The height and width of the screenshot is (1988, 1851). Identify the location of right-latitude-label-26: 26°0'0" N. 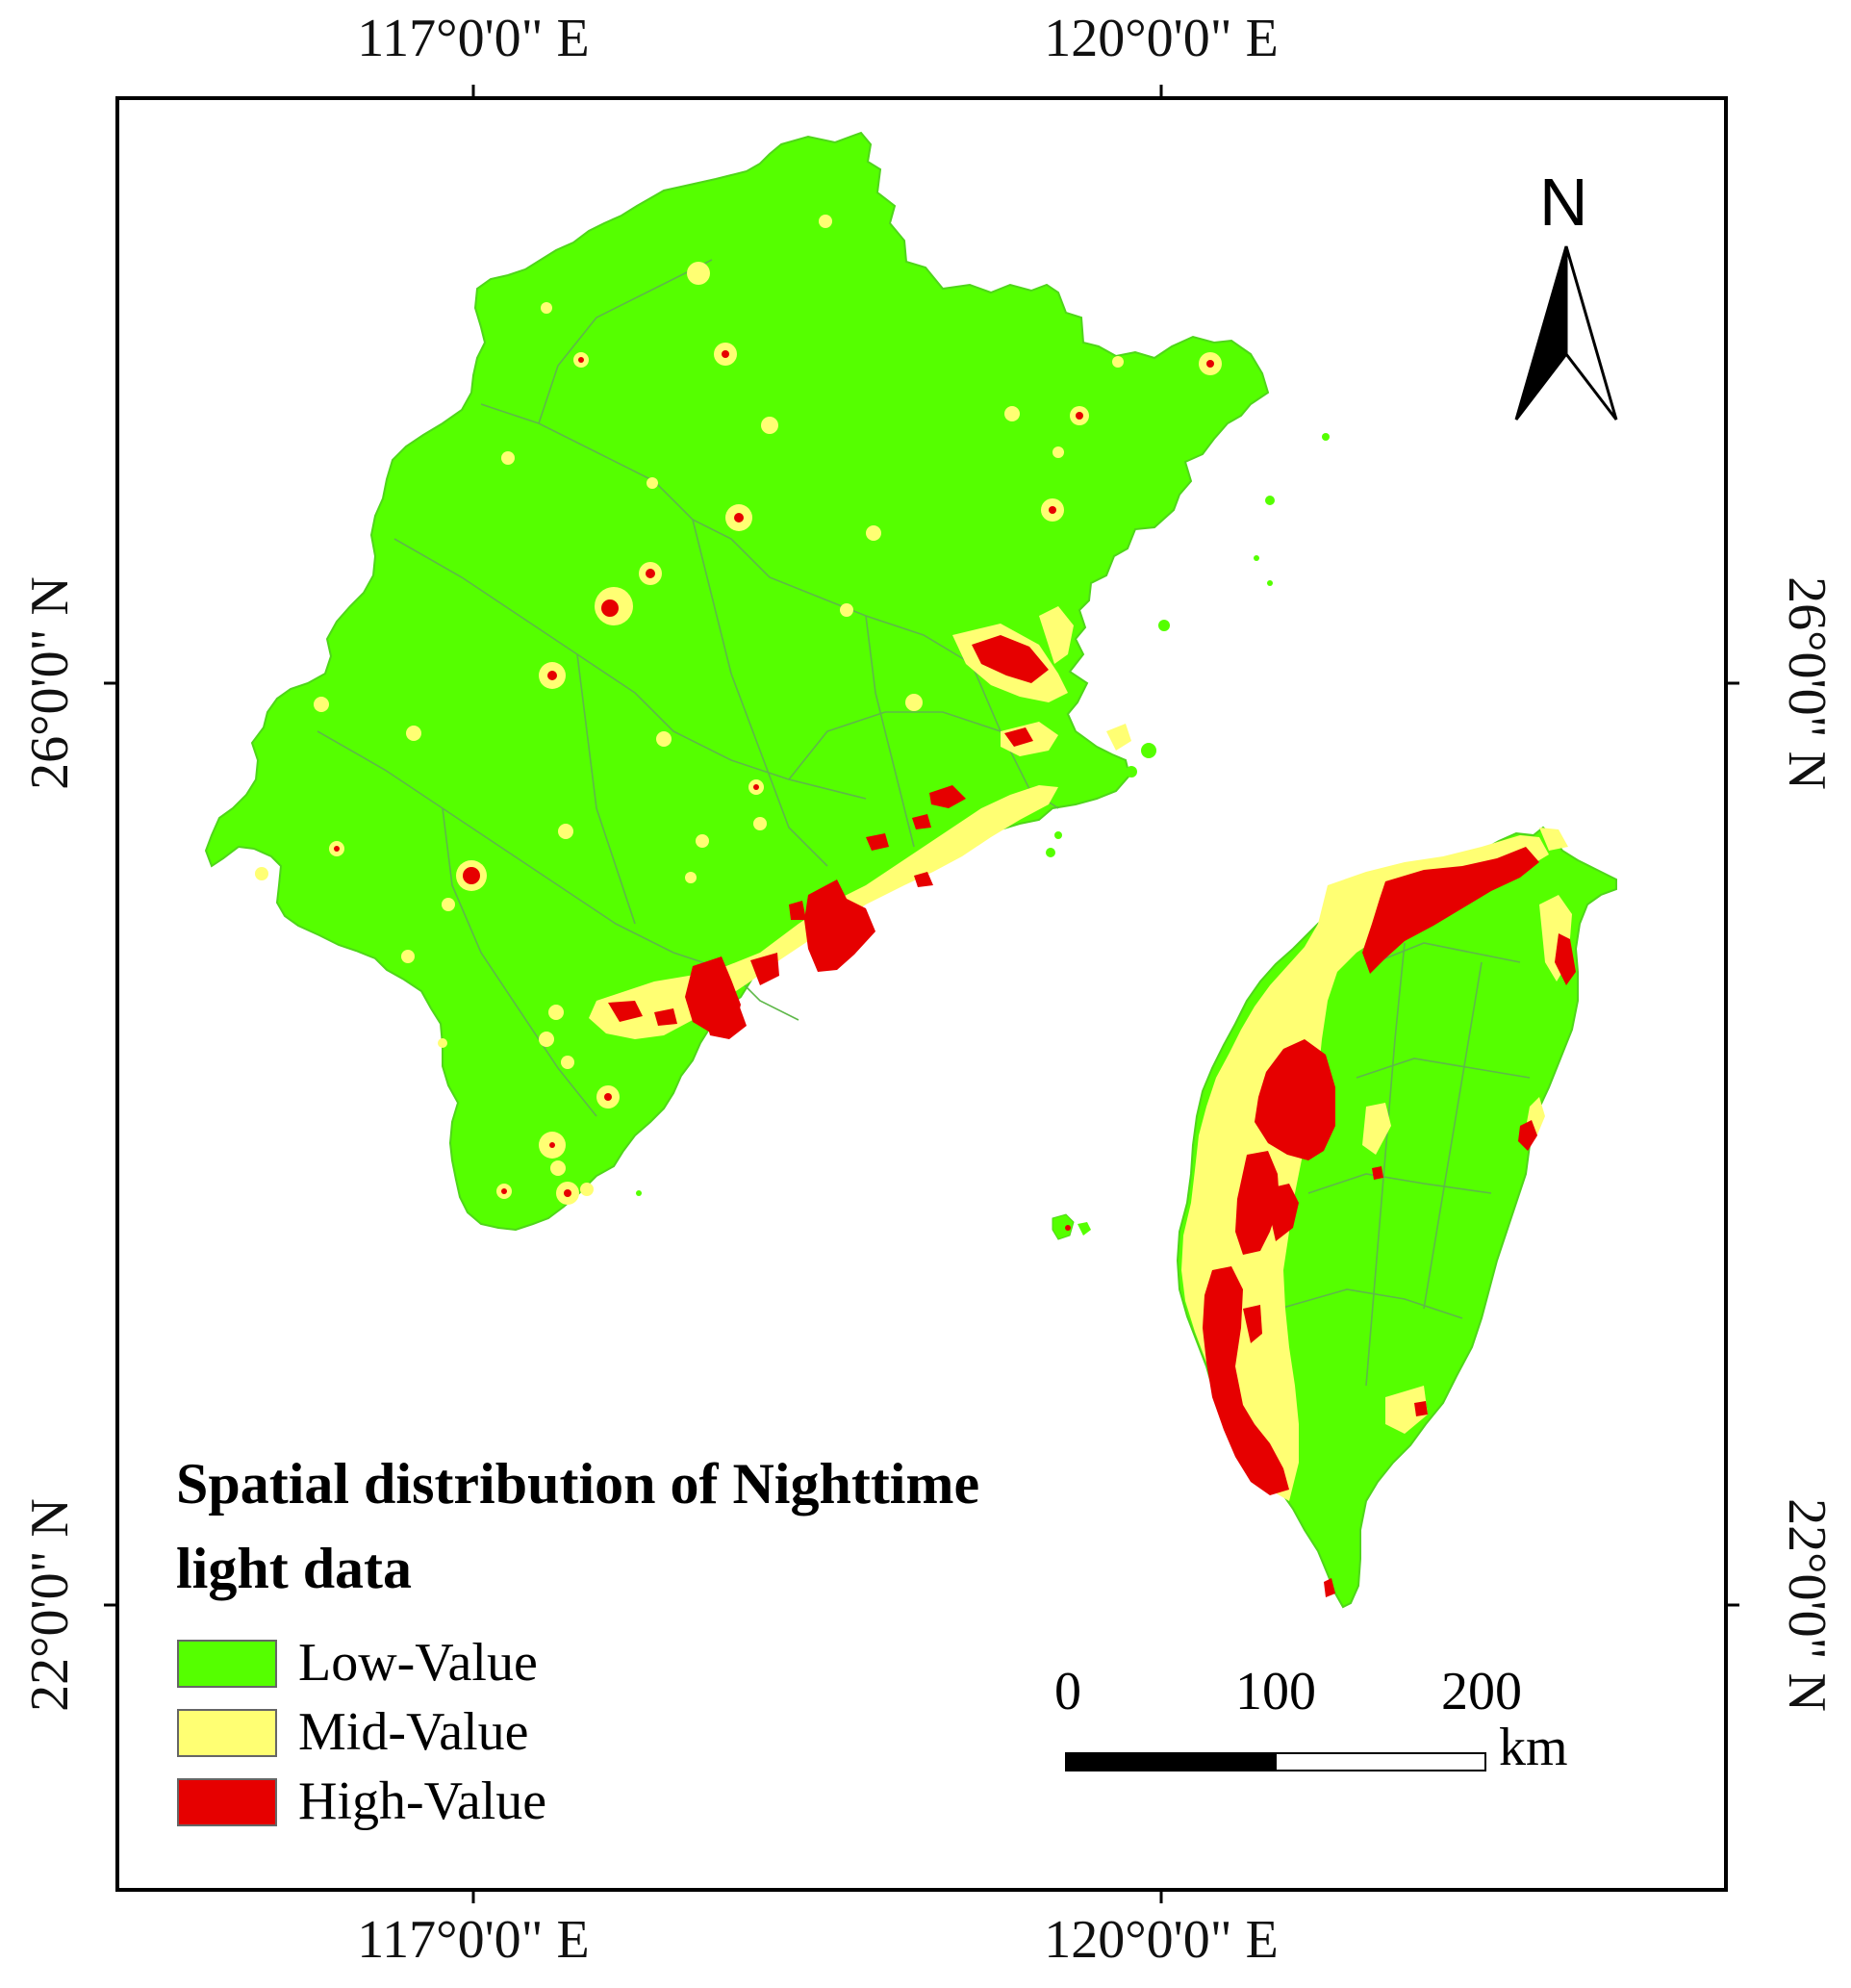
(1807, 683).